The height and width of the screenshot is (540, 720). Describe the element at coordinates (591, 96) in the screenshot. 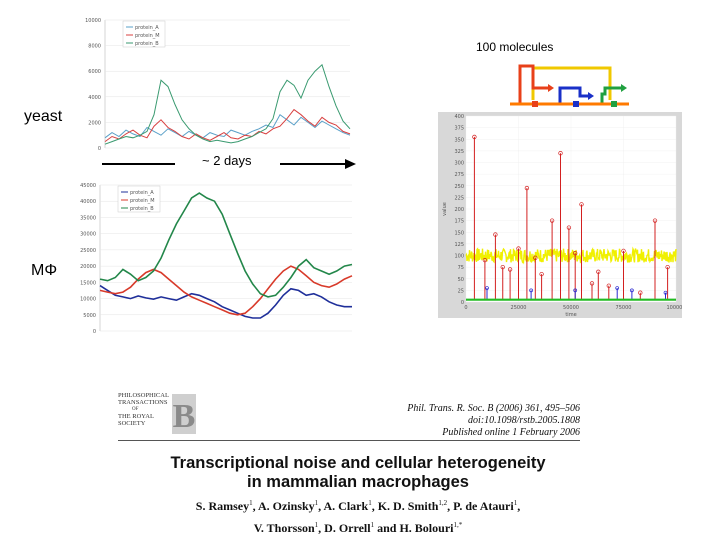

I see `blue-gene-arrowhead` at that location.